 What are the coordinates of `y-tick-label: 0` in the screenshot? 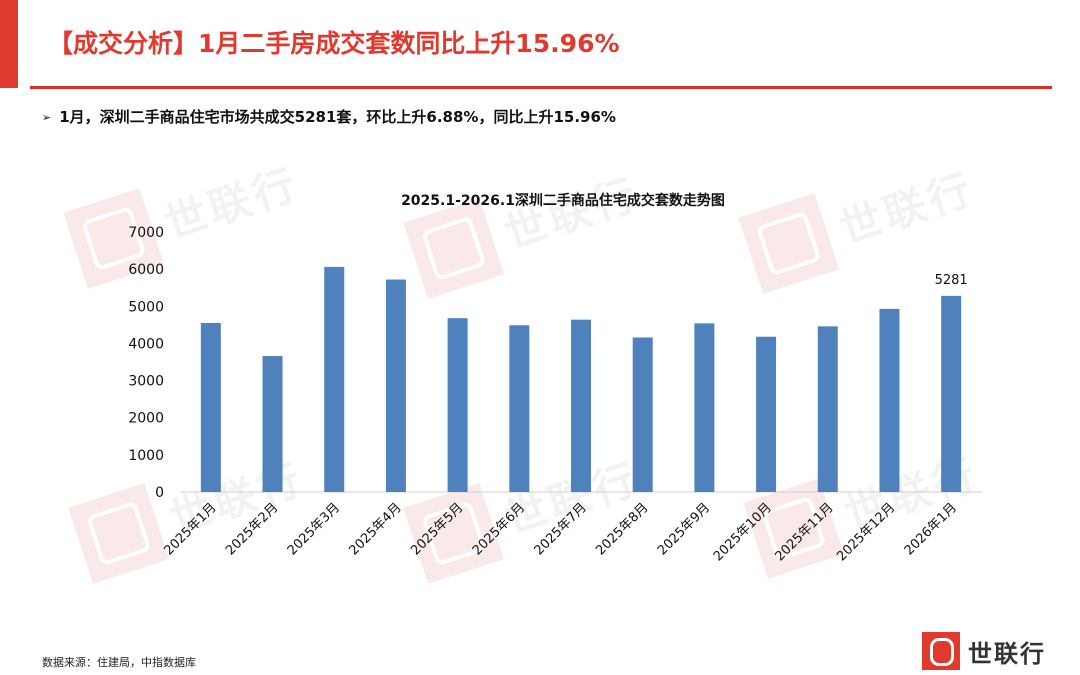 It's located at (159, 493).